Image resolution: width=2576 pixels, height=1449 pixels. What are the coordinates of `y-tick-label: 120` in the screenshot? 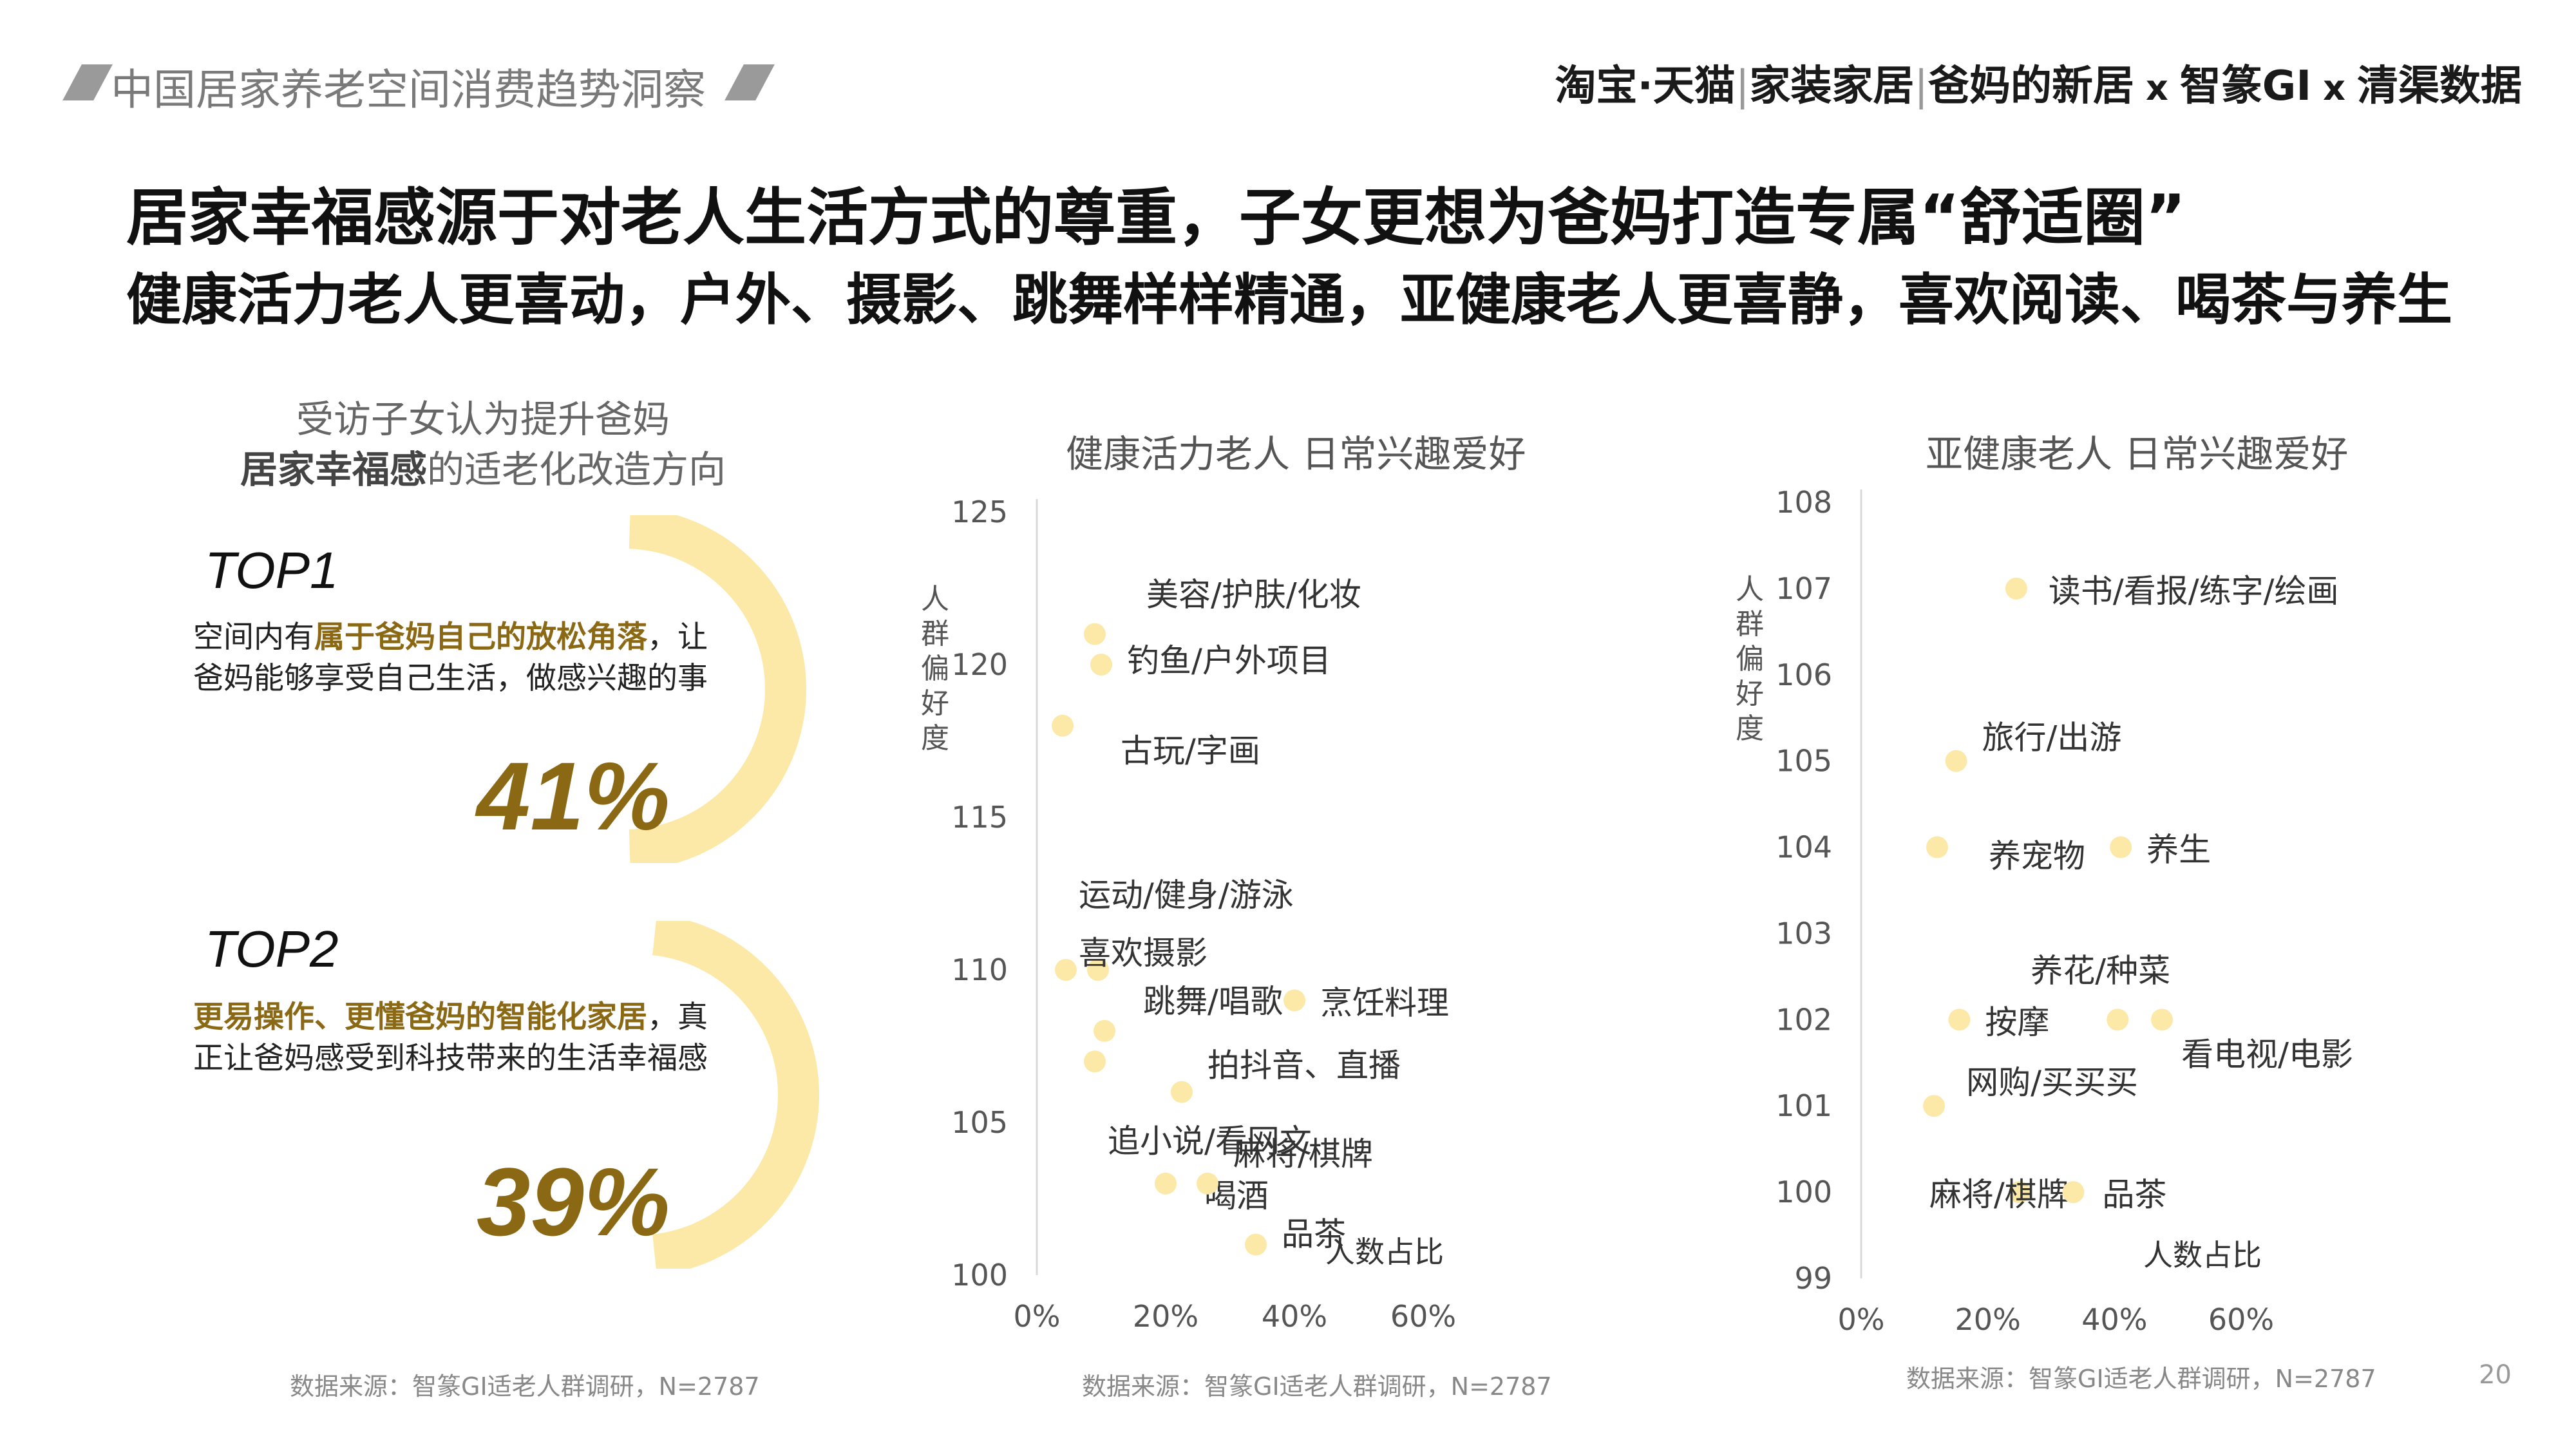 It's located at (979, 664).